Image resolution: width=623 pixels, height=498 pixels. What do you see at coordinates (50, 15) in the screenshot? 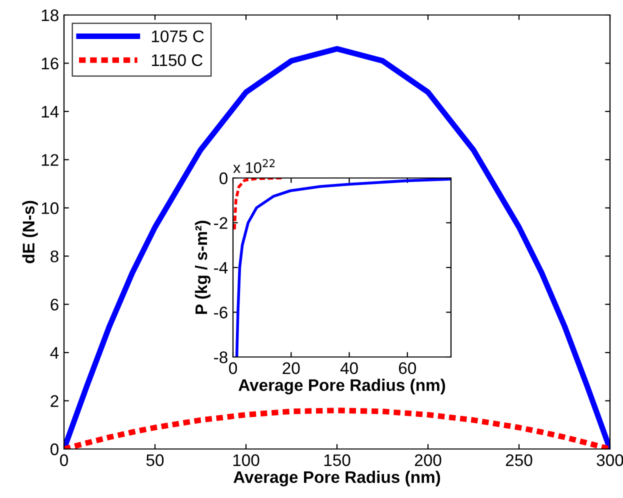
I see `y-tick-label: 18` at bounding box center [50, 15].